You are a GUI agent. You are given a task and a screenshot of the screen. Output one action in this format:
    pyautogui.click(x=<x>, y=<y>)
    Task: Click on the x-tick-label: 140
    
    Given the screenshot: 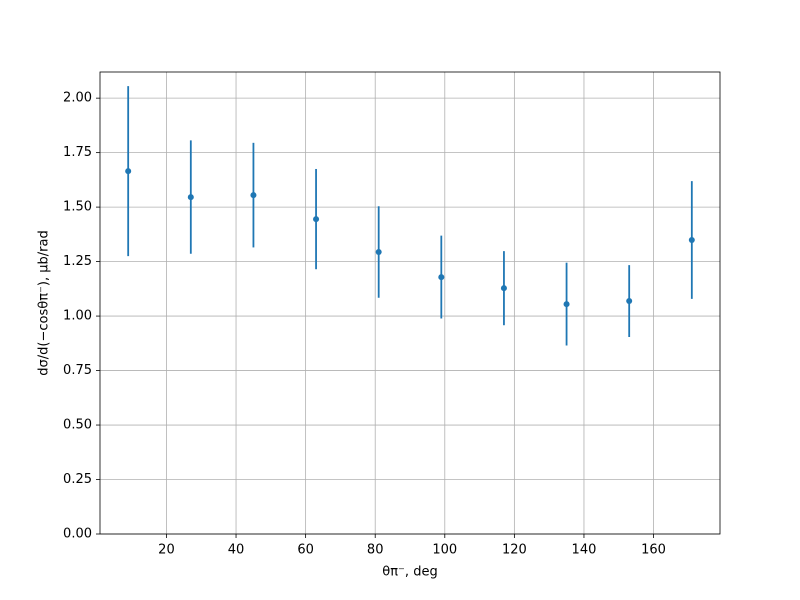 What is the action you would take?
    pyautogui.click(x=584, y=550)
    